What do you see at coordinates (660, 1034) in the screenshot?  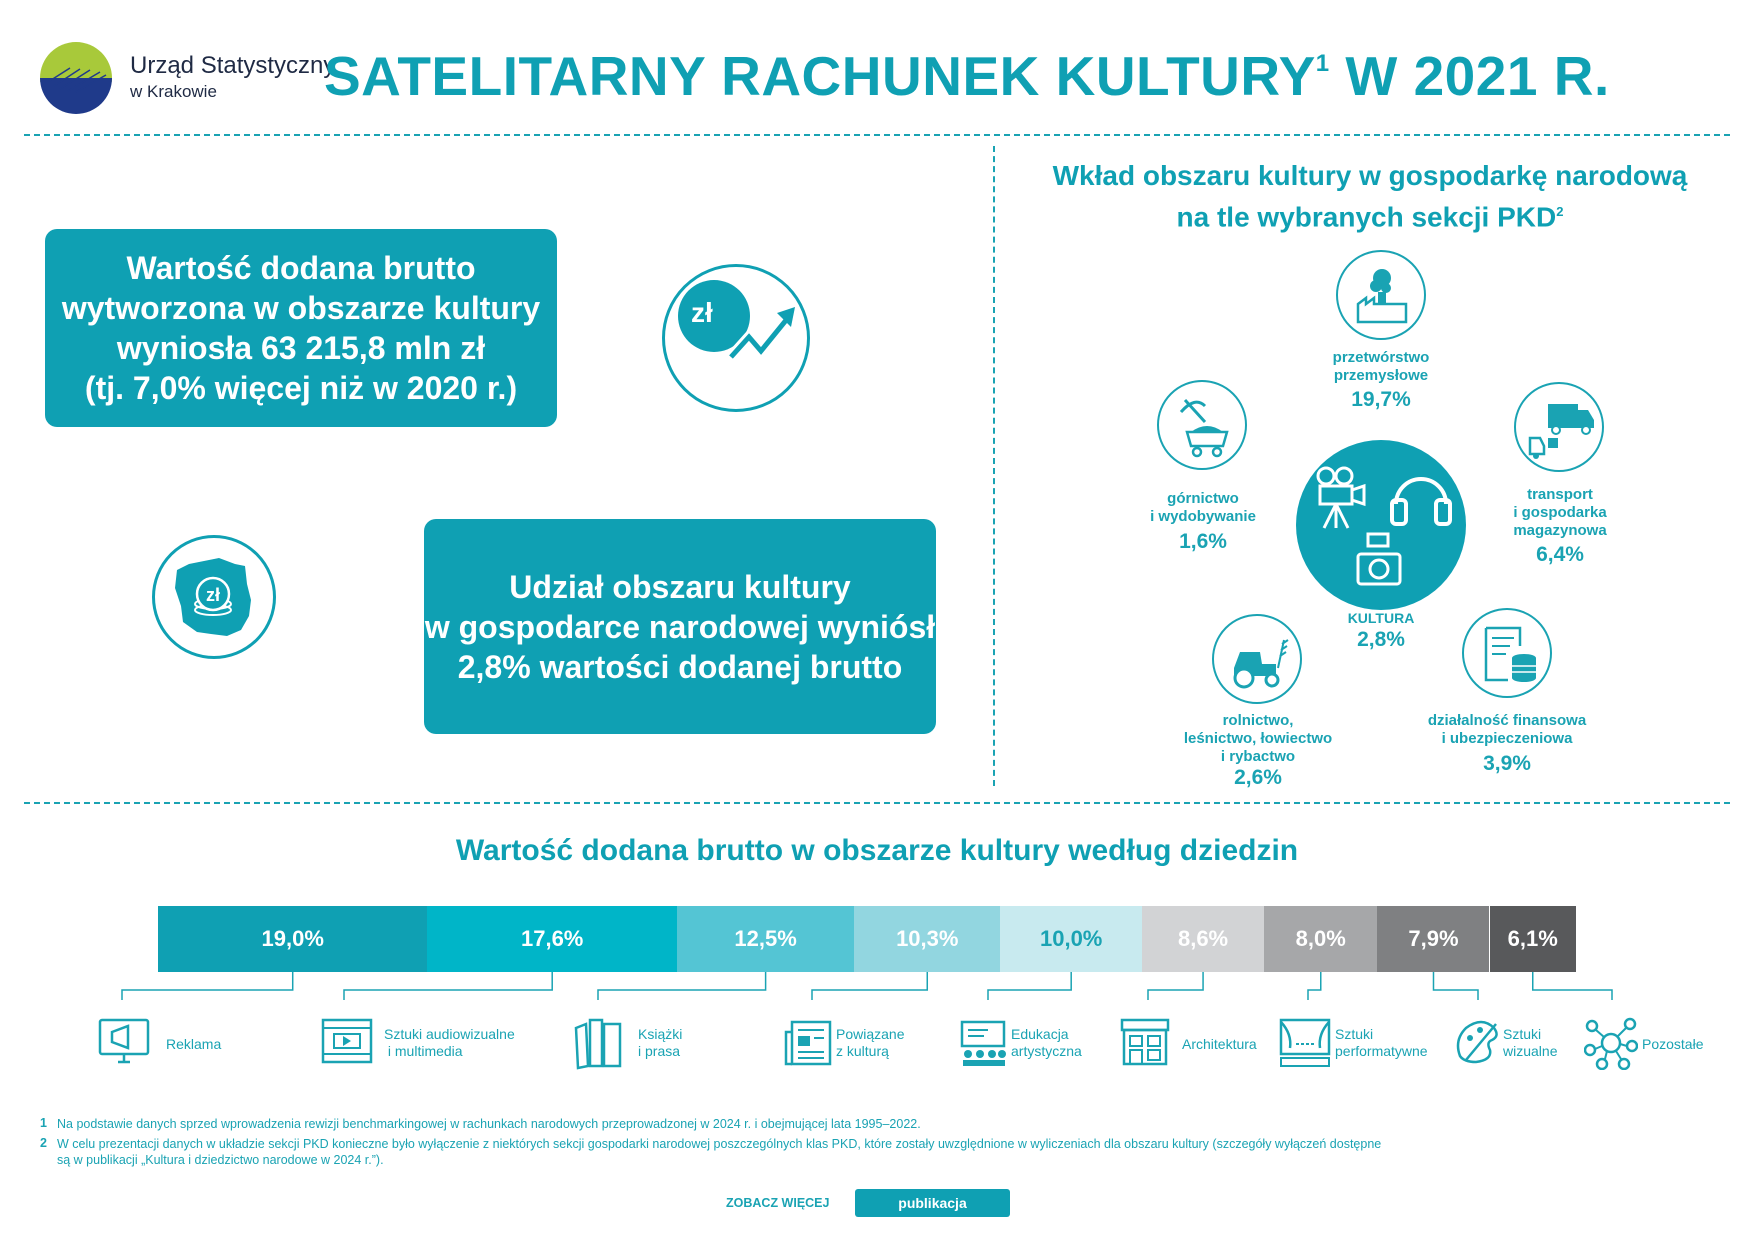 I see `legend-label-line: Książki` at bounding box center [660, 1034].